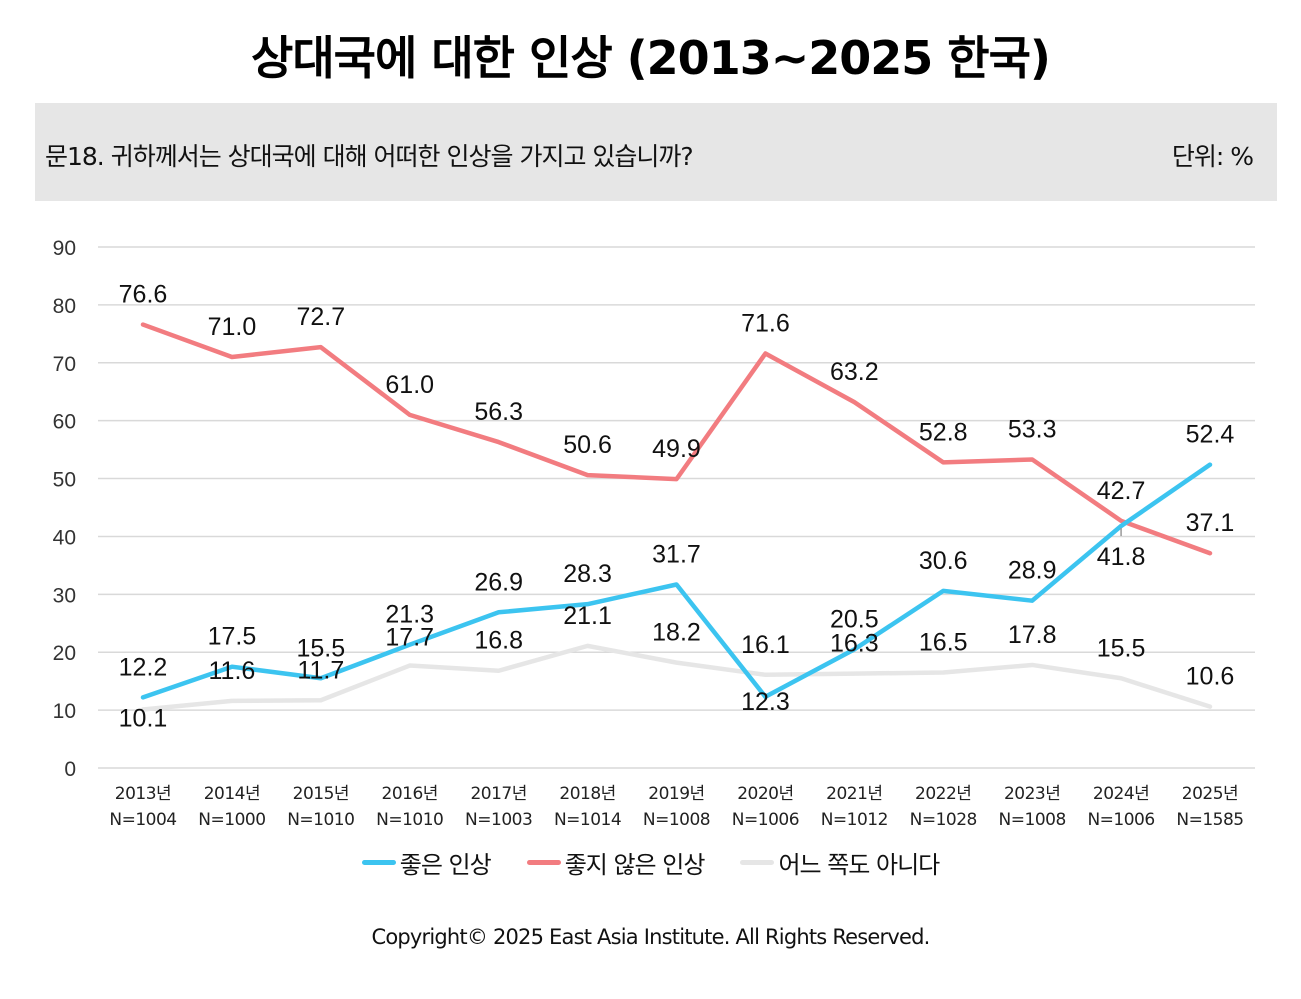 The width and height of the screenshot is (1301, 999). What do you see at coordinates (142, 820) in the screenshot?
I see `x-category-n: N=1004` at bounding box center [142, 820].